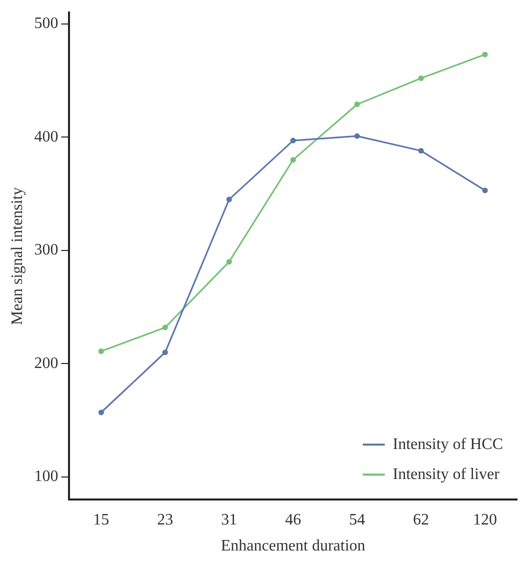  Describe the element at coordinates (293, 546) in the screenshot. I see `x-axis-title: Enhancement duration` at that location.